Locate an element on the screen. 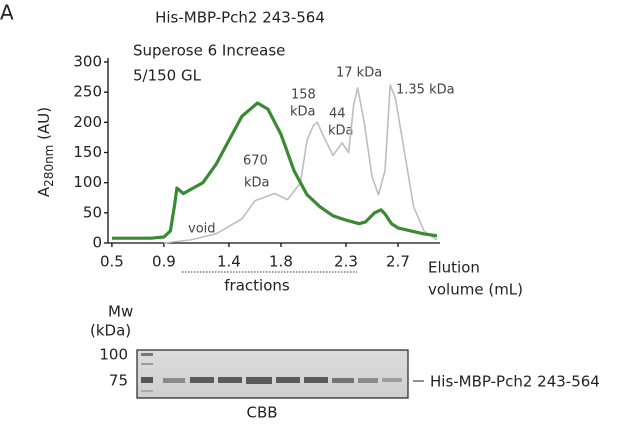 The height and width of the screenshot is (426, 623). annotation: 1.35 kDa is located at coordinates (425, 90).